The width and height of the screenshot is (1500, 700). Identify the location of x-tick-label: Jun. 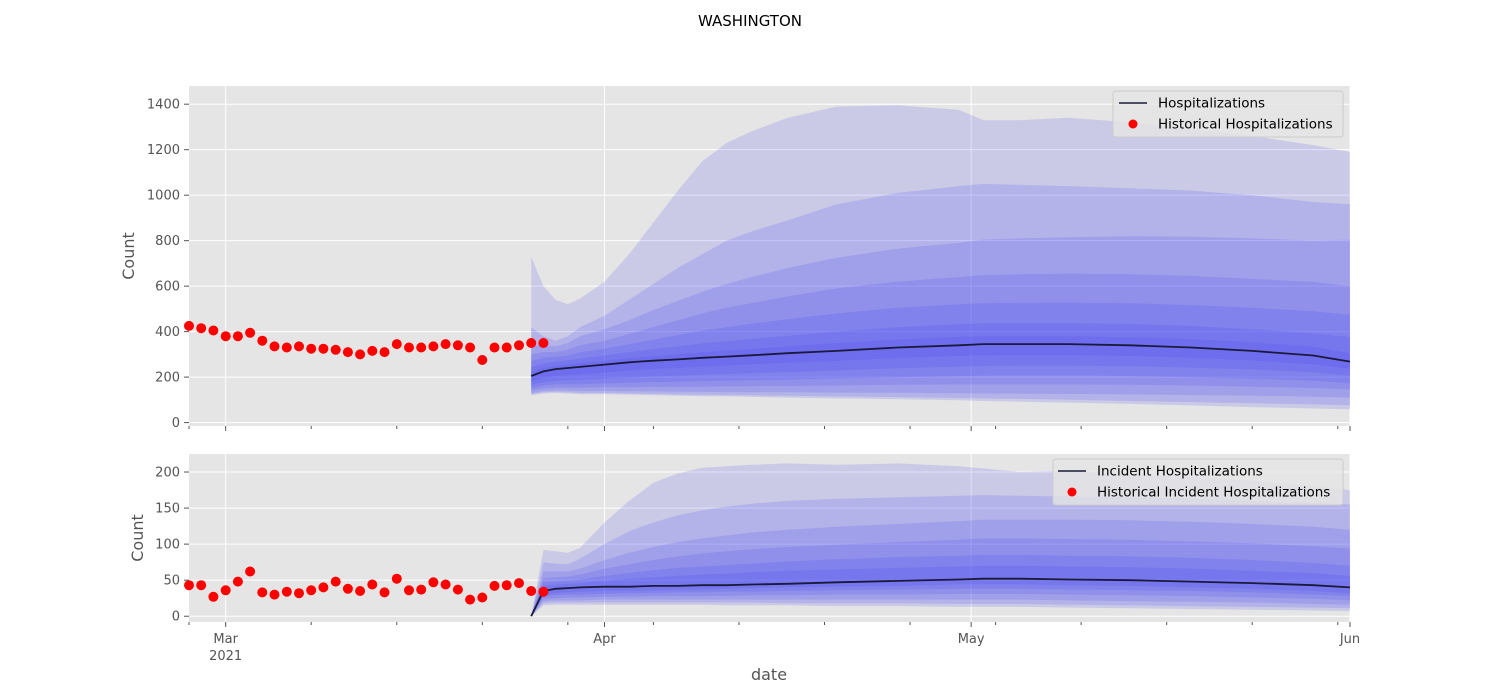
(1349, 639).